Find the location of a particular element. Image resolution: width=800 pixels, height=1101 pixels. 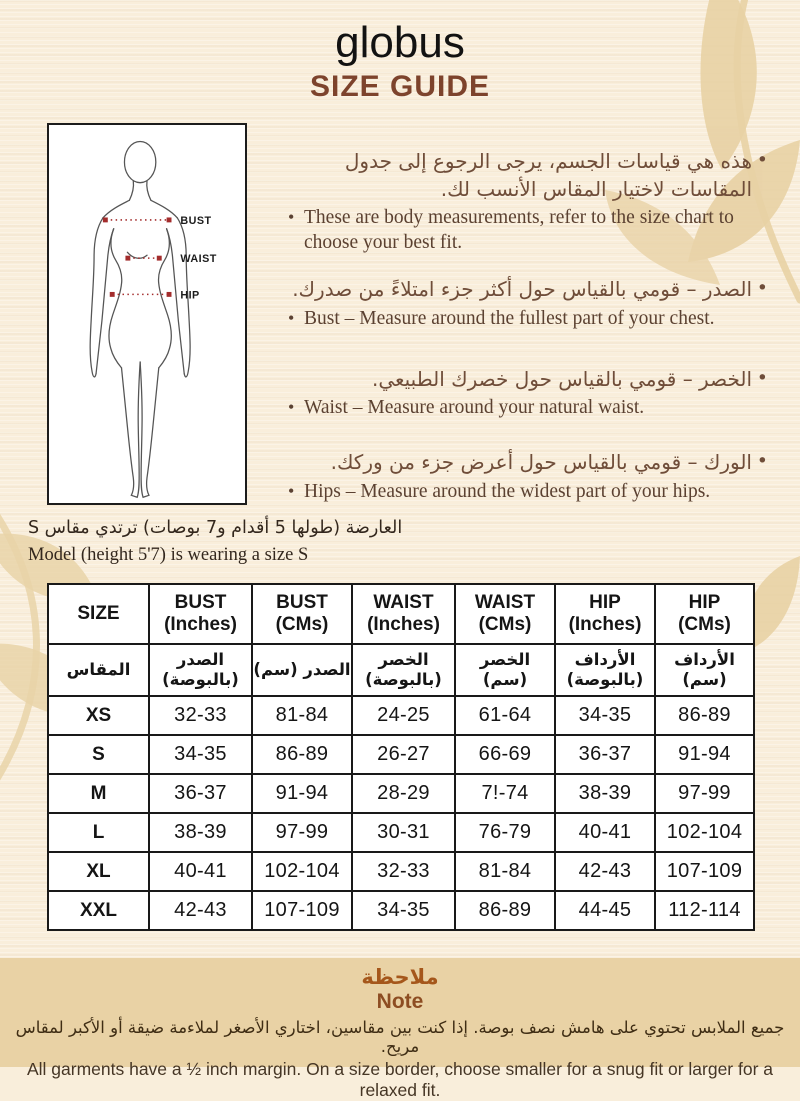

header-bust-inches: BUST (Inches) is located at coordinates (200, 614).